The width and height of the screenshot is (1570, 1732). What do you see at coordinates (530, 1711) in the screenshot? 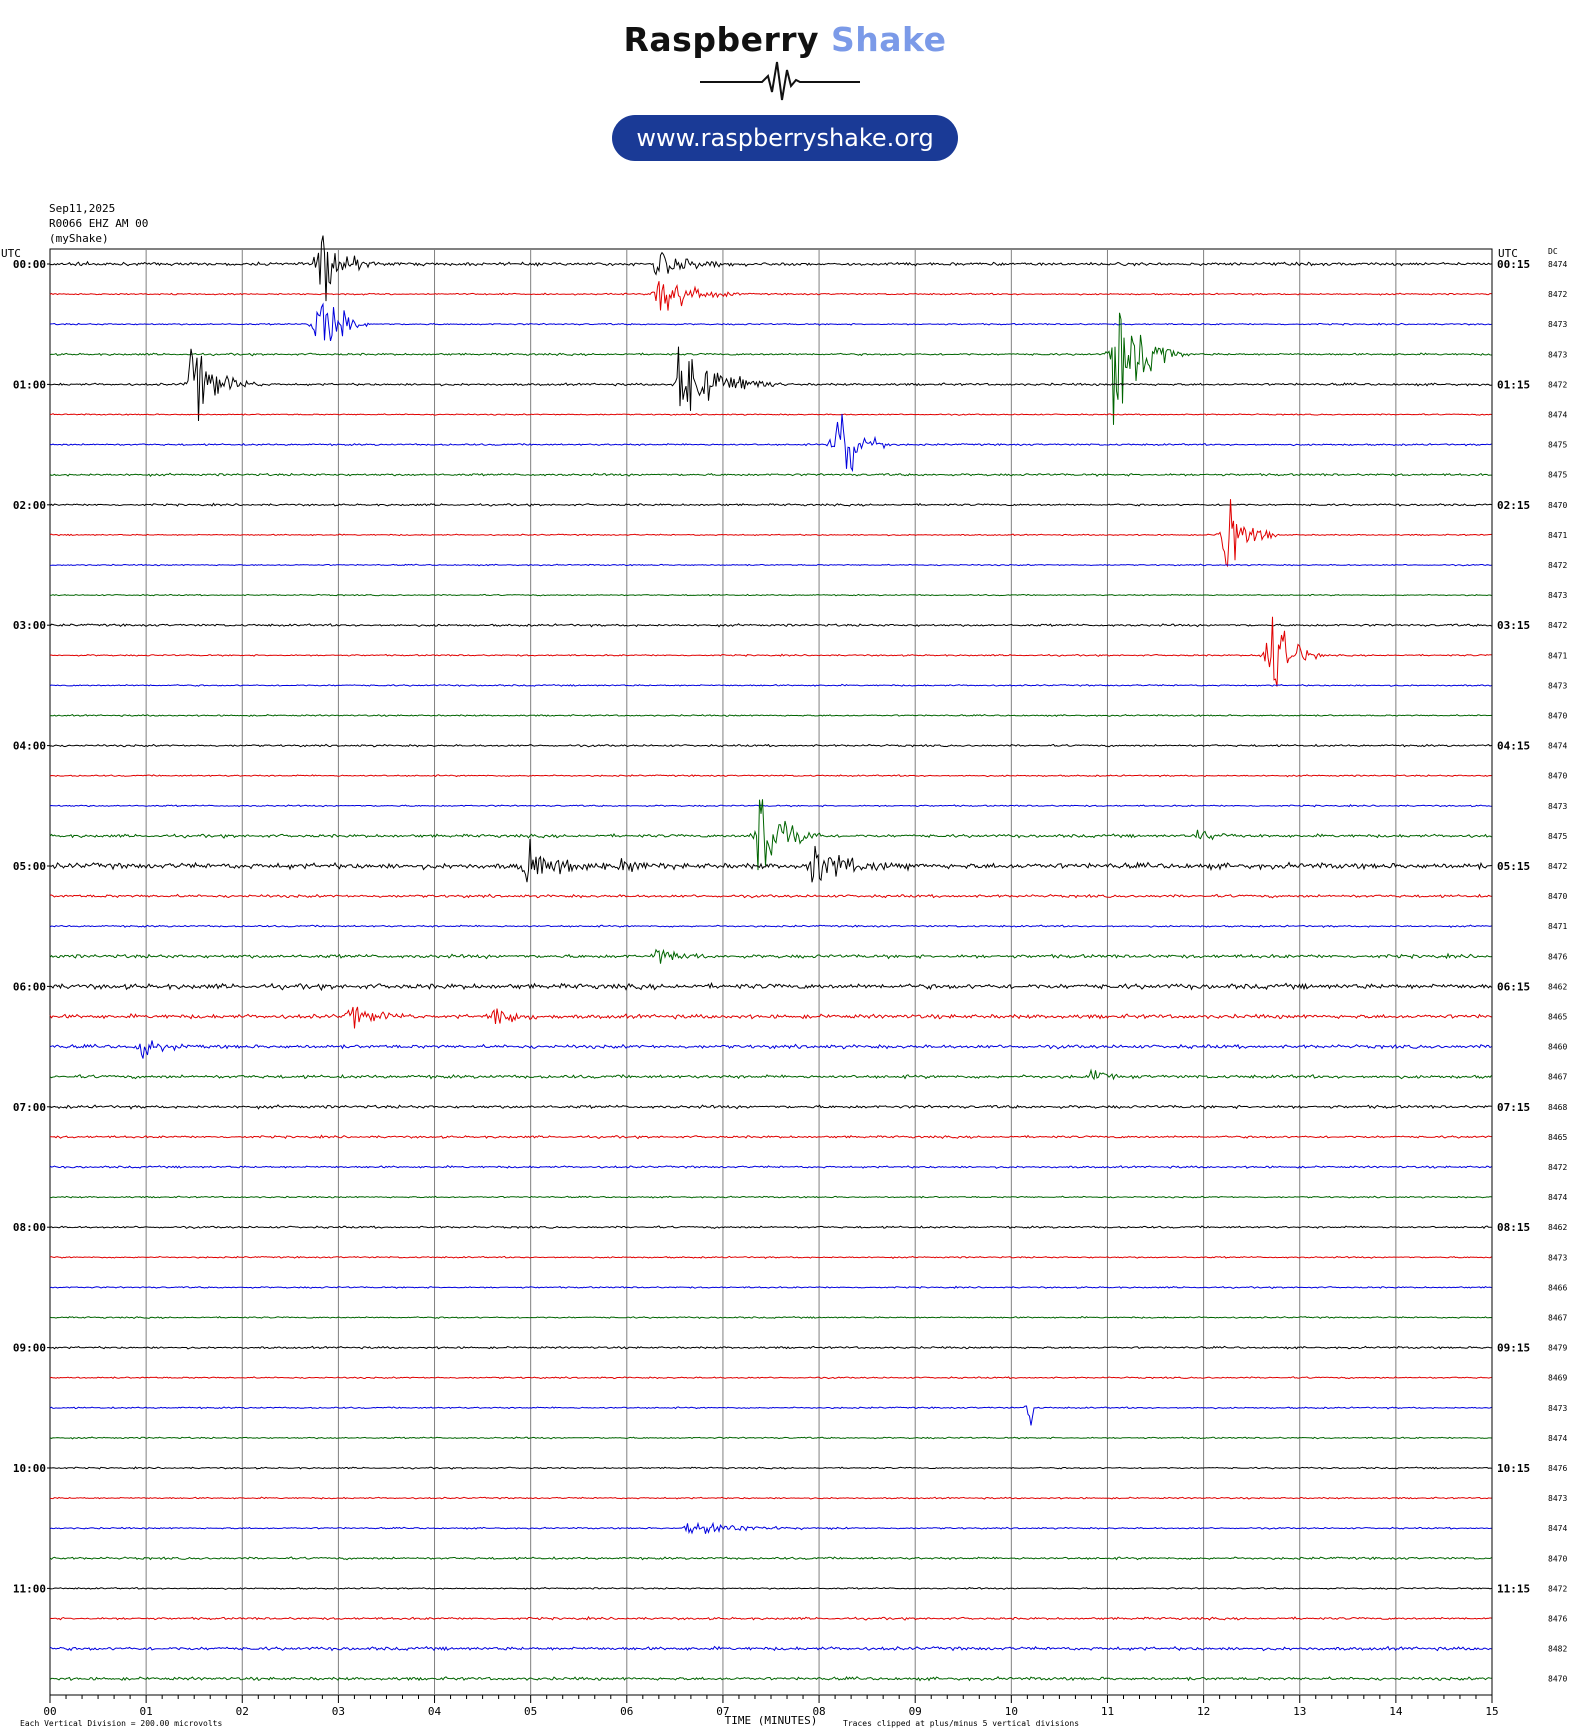
I see `x-tick-label: 05` at bounding box center [530, 1711].